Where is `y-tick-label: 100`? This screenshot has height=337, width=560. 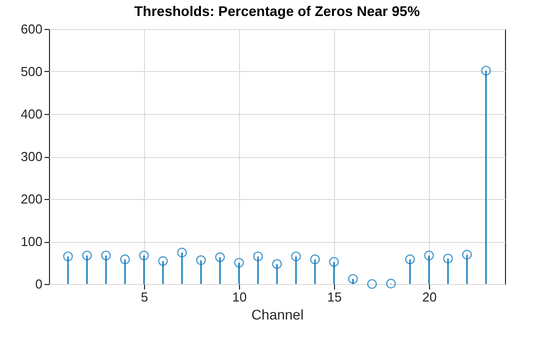 y-tick-label: 100 is located at coordinates (31, 241).